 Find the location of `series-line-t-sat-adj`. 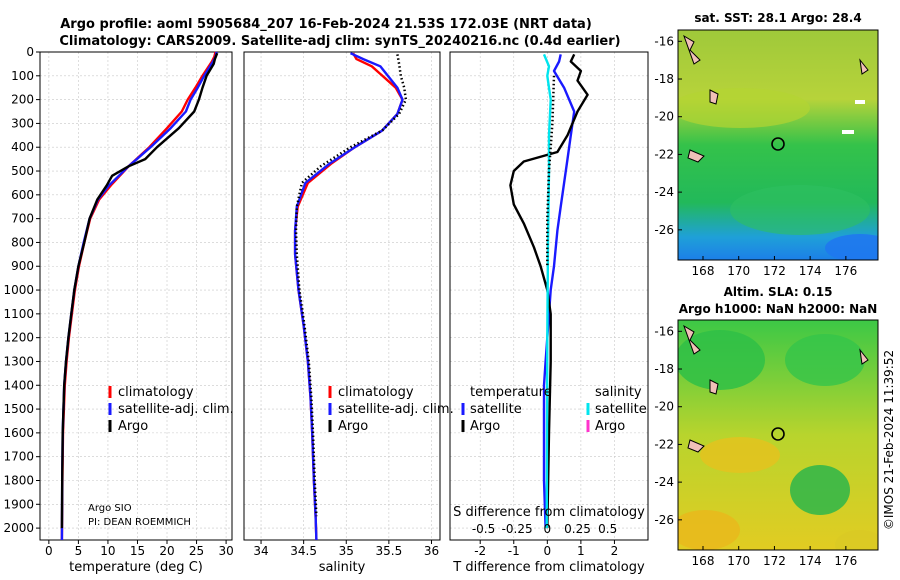

series-line-t-sat-adj is located at coordinates (559, 291).